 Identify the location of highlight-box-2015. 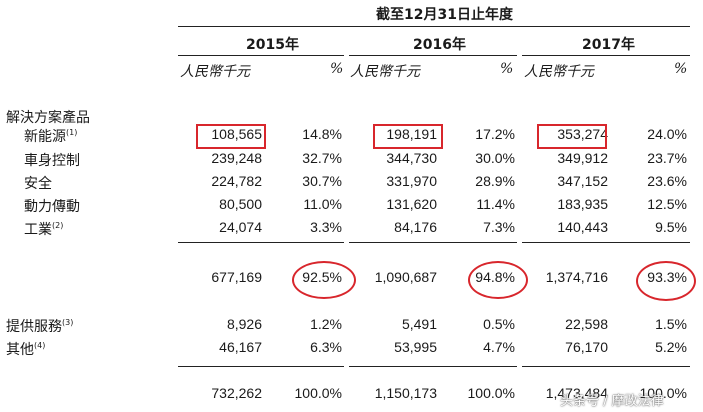
(231, 136).